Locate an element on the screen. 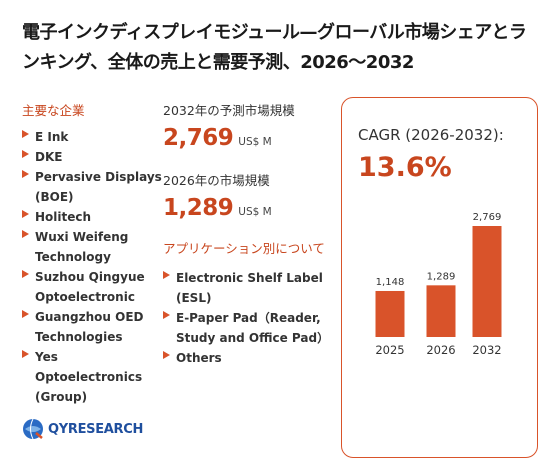 Image resolution: width=560 pixels, height=476 pixels. logo: QYRESEARCH is located at coordinates (82, 429).